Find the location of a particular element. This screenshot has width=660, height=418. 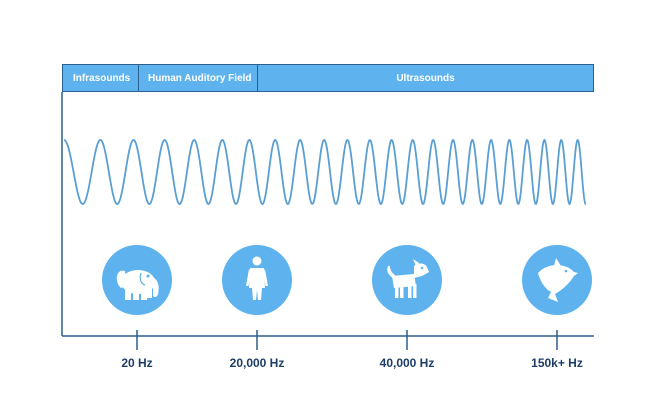

human-icon is located at coordinates (257, 280).